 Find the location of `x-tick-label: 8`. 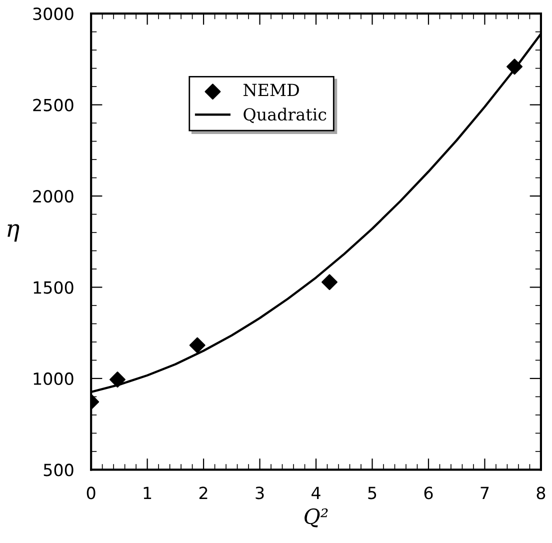

x-tick-label: 8 is located at coordinates (541, 493).